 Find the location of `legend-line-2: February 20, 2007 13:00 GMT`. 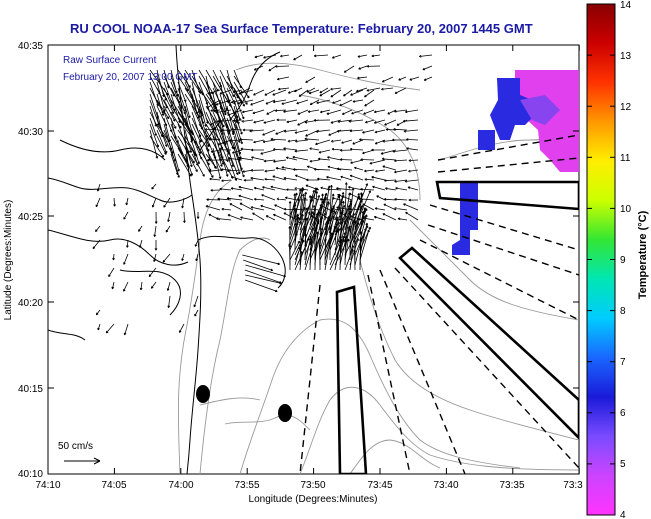

legend-line-2: February 20, 2007 13:00 GMT is located at coordinates (130, 77).